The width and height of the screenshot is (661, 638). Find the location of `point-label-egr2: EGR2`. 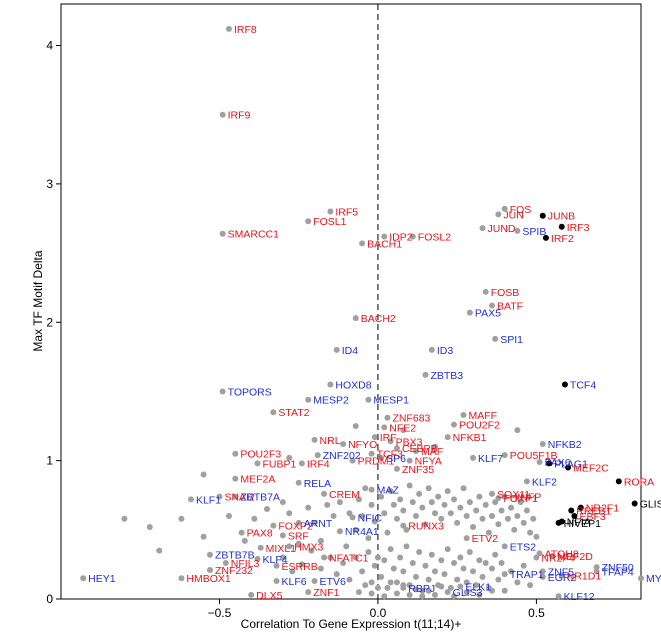

point-label-egr2: EGR2 is located at coordinates (562, 578).